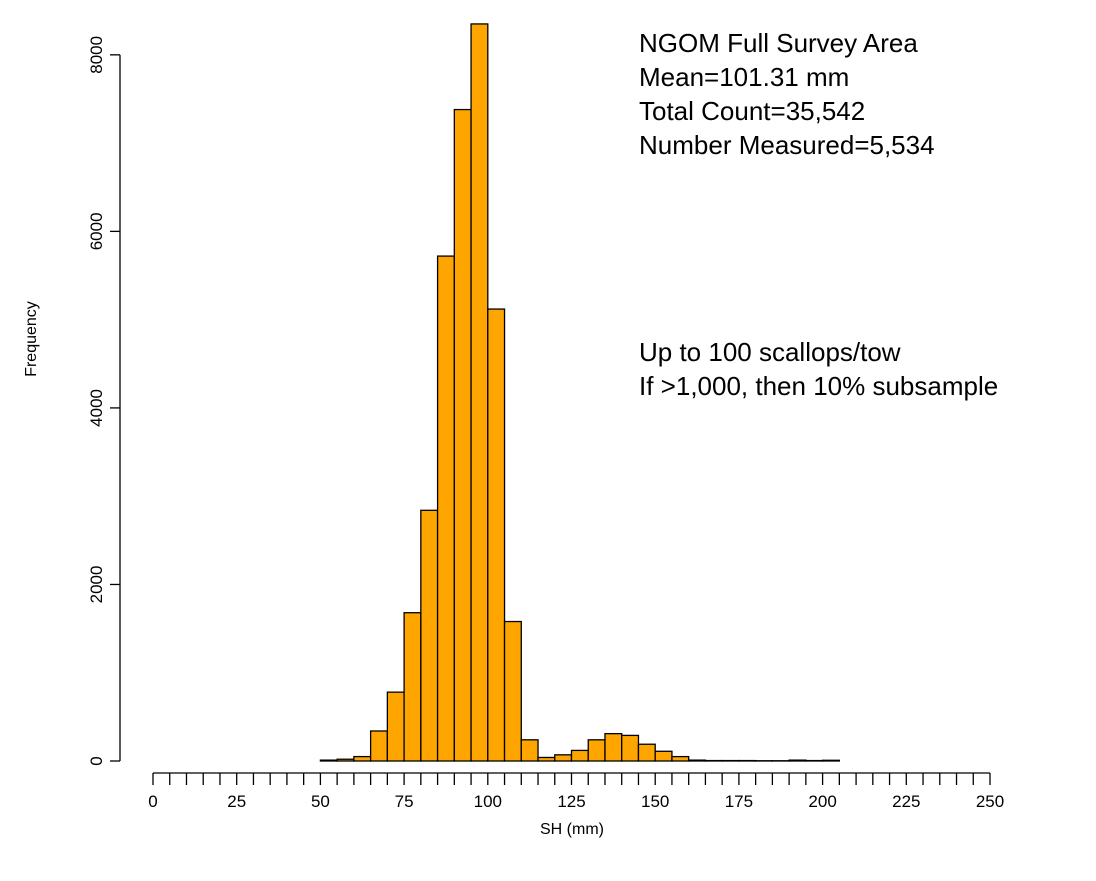 Image resolution: width=1096 pixels, height=881 pixels. Describe the element at coordinates (778, 43) in the screenshot. I see `annotation-1-line-1: NGOM Full Survey Area` at that location.